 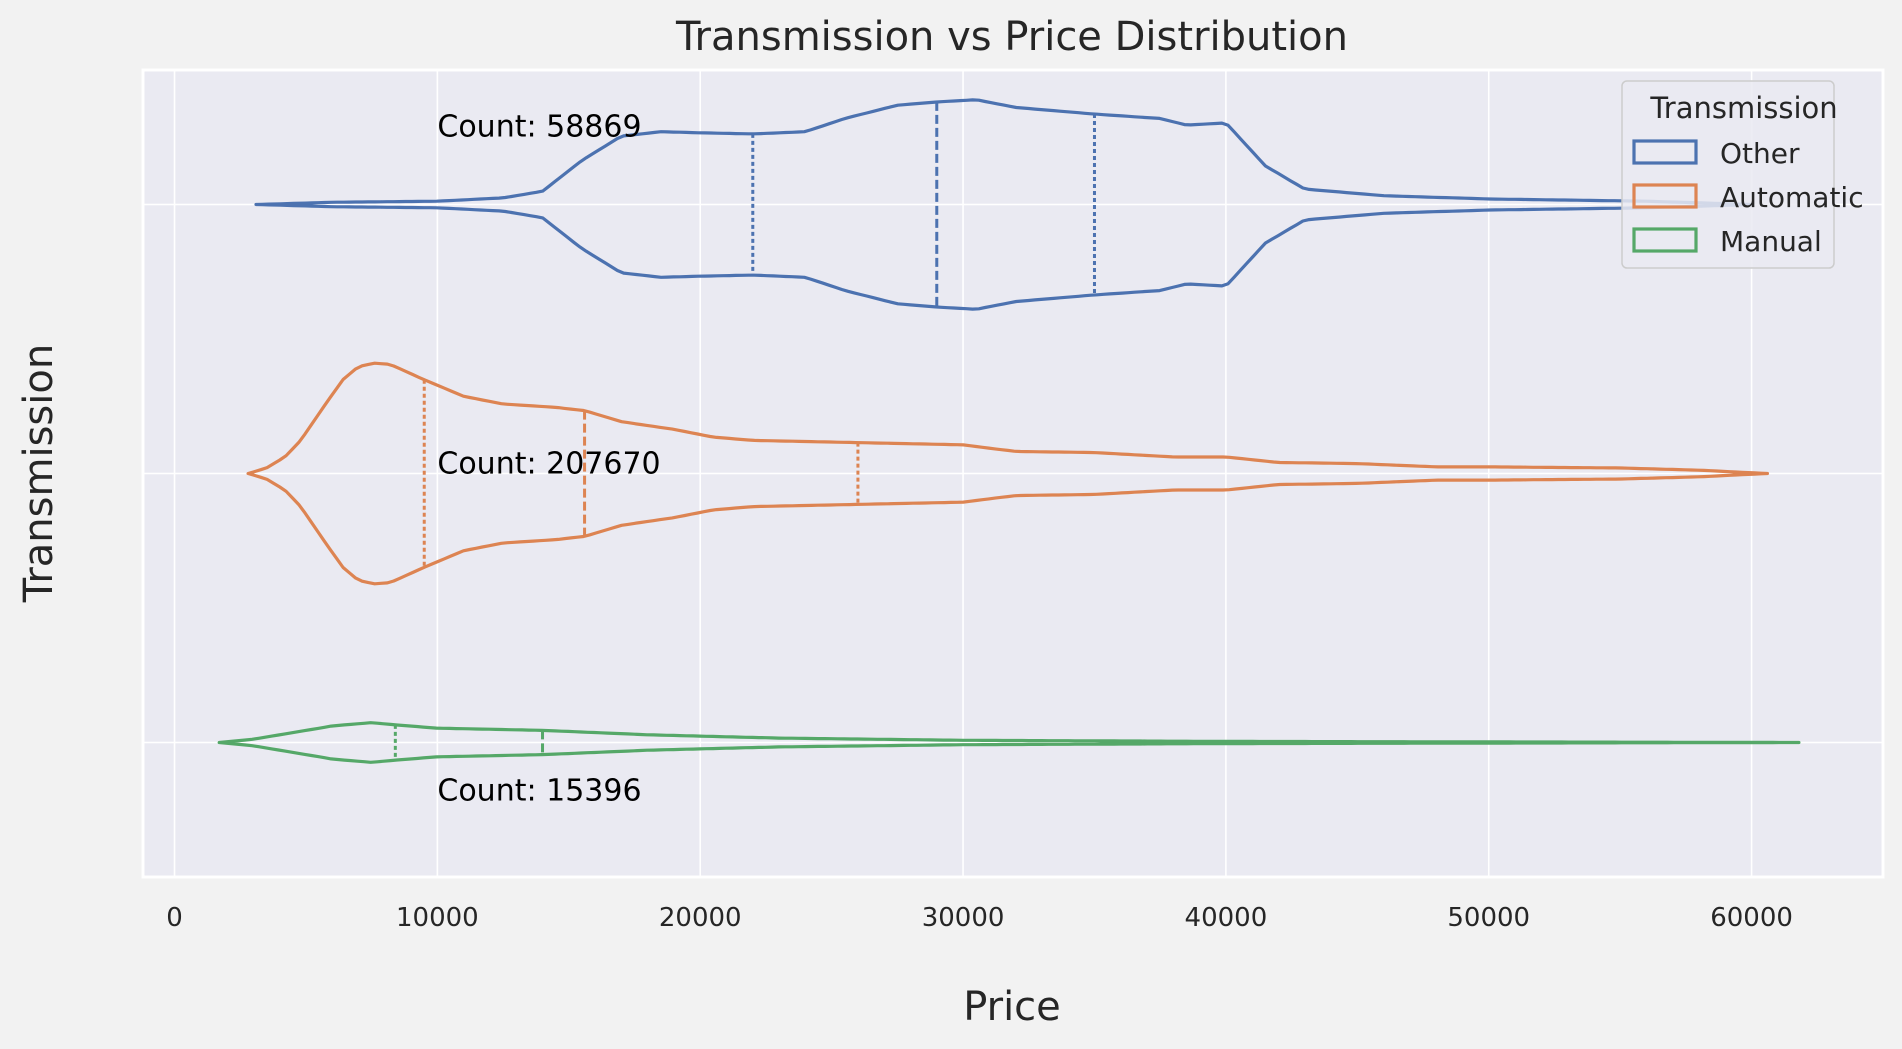 I want to click on legend-label: Manual, so click(x=1771, y=241).